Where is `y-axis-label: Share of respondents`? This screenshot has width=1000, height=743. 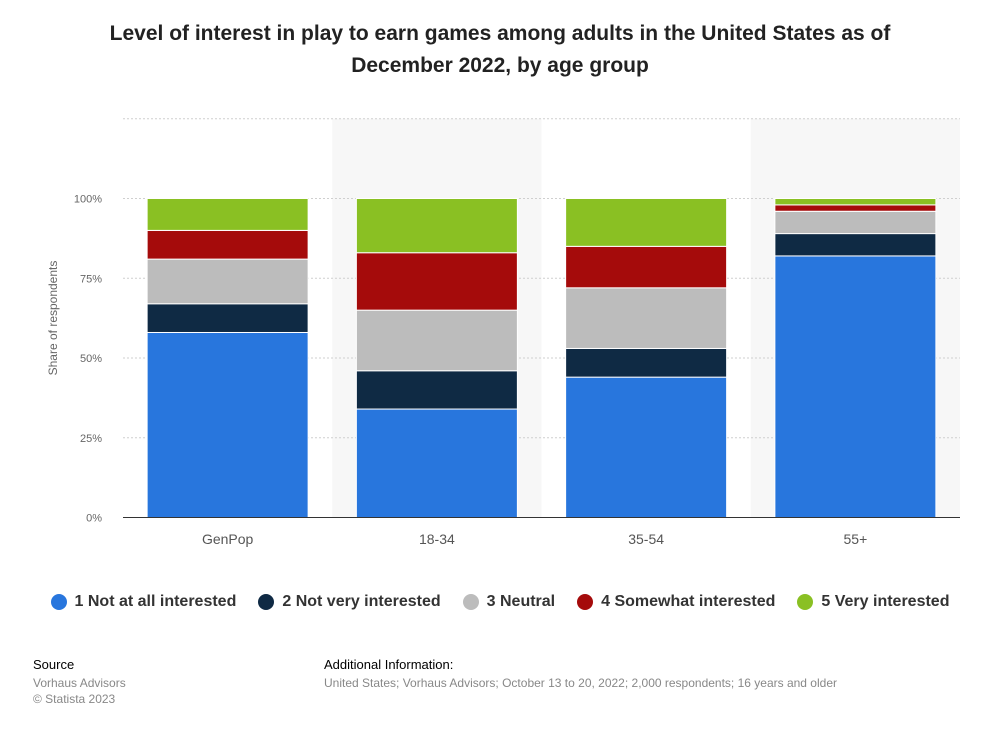
y-axis-label: Share of respondents is located at coordinates (53, 318).